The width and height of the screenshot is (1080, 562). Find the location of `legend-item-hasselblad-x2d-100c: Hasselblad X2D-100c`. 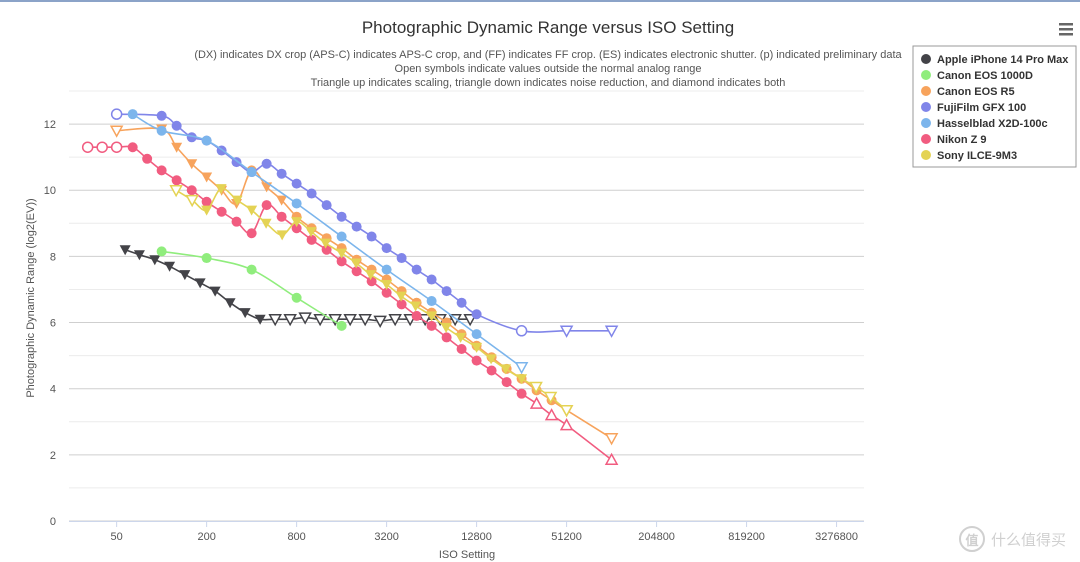

legend-item-hasselblad-x2d-100c: Hasselblad X2D-100c is located at coordinates (984, 124).